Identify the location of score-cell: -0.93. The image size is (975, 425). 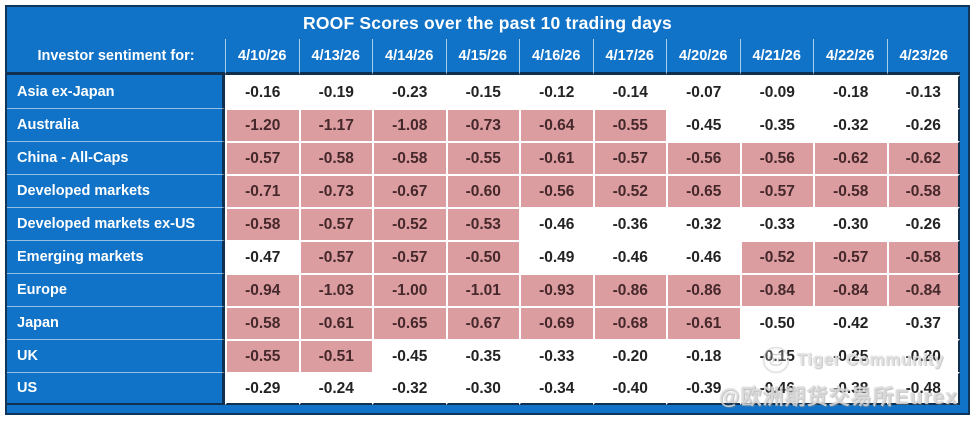
(556, 289).